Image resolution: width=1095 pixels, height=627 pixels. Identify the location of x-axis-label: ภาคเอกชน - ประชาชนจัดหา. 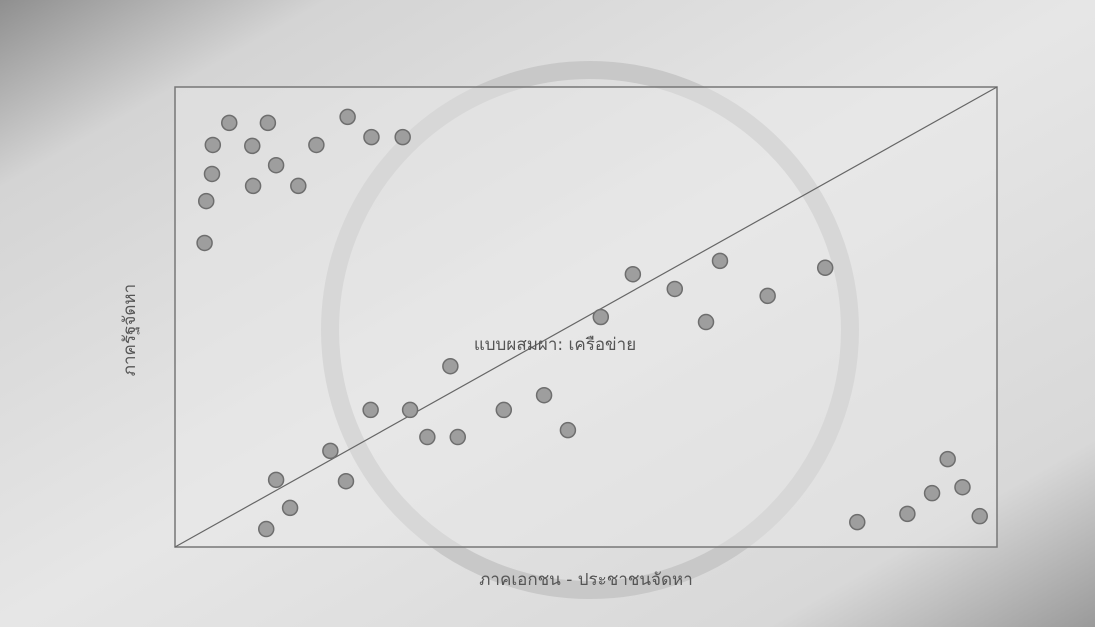
(586, 580).